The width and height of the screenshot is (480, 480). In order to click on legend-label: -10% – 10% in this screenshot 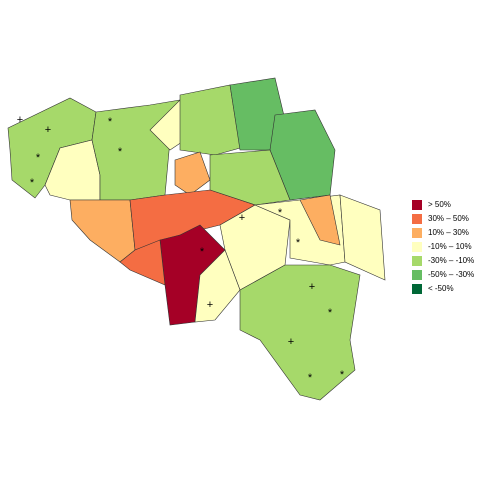, I will do `click(450, 246)`.